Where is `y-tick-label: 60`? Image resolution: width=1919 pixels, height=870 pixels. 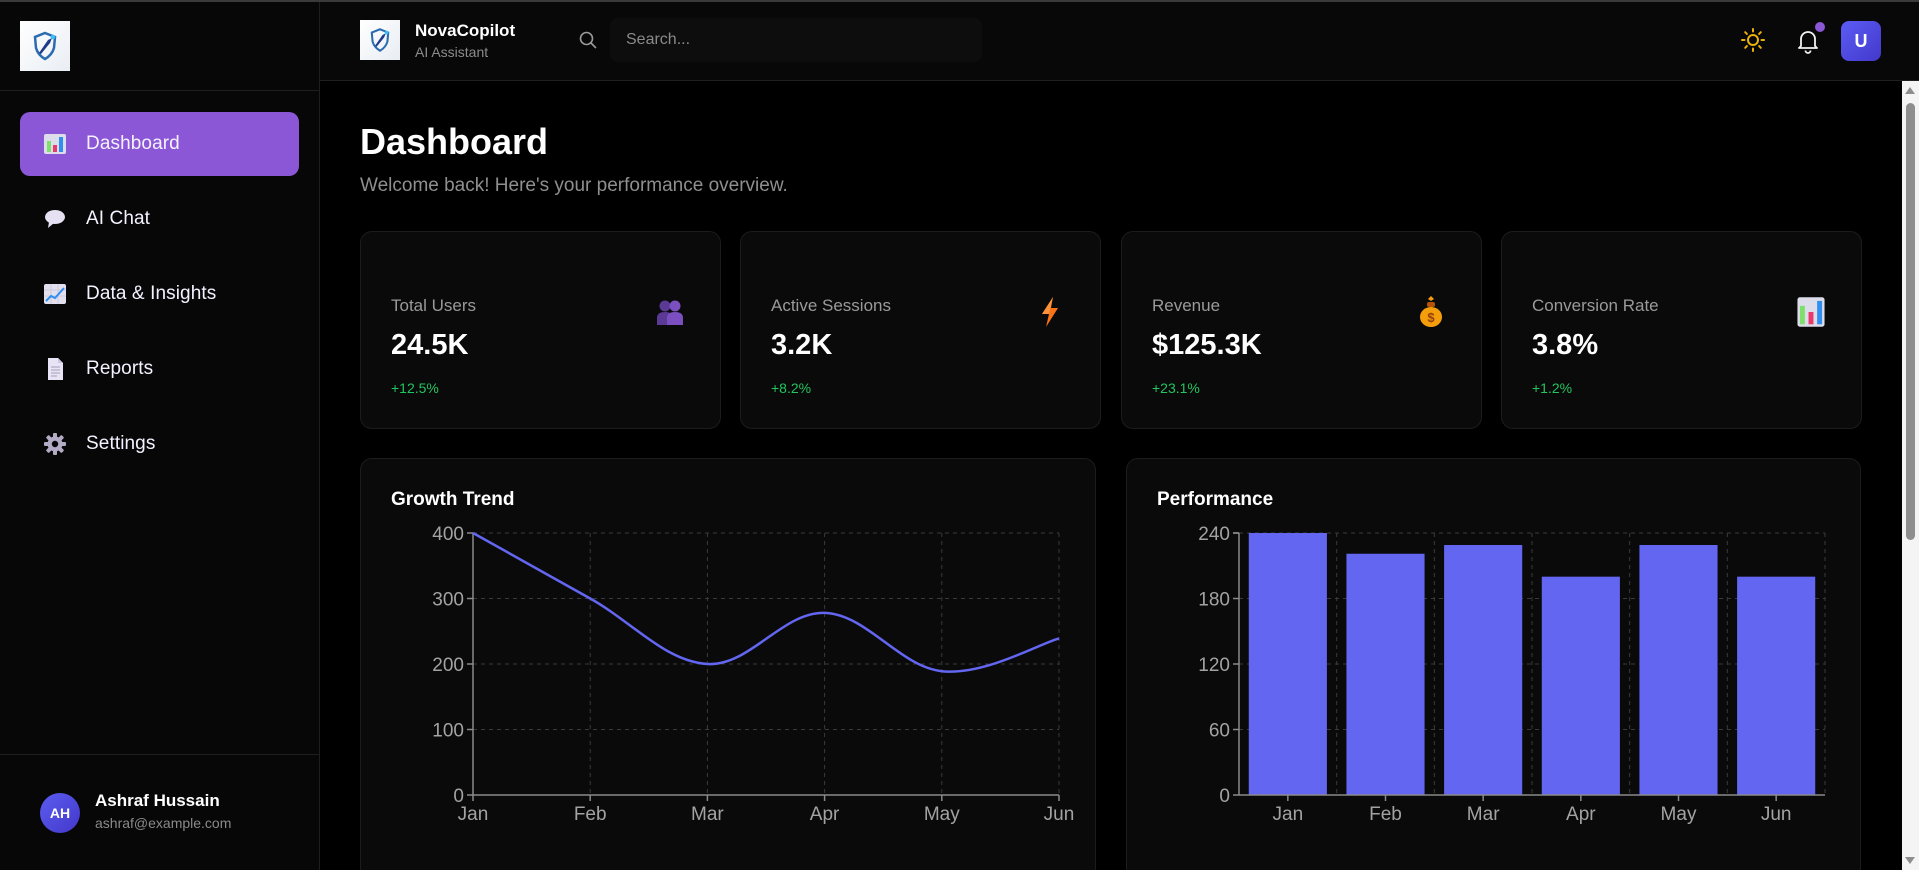
y-tick-label: 60 is located at coordinates (1219, 731).